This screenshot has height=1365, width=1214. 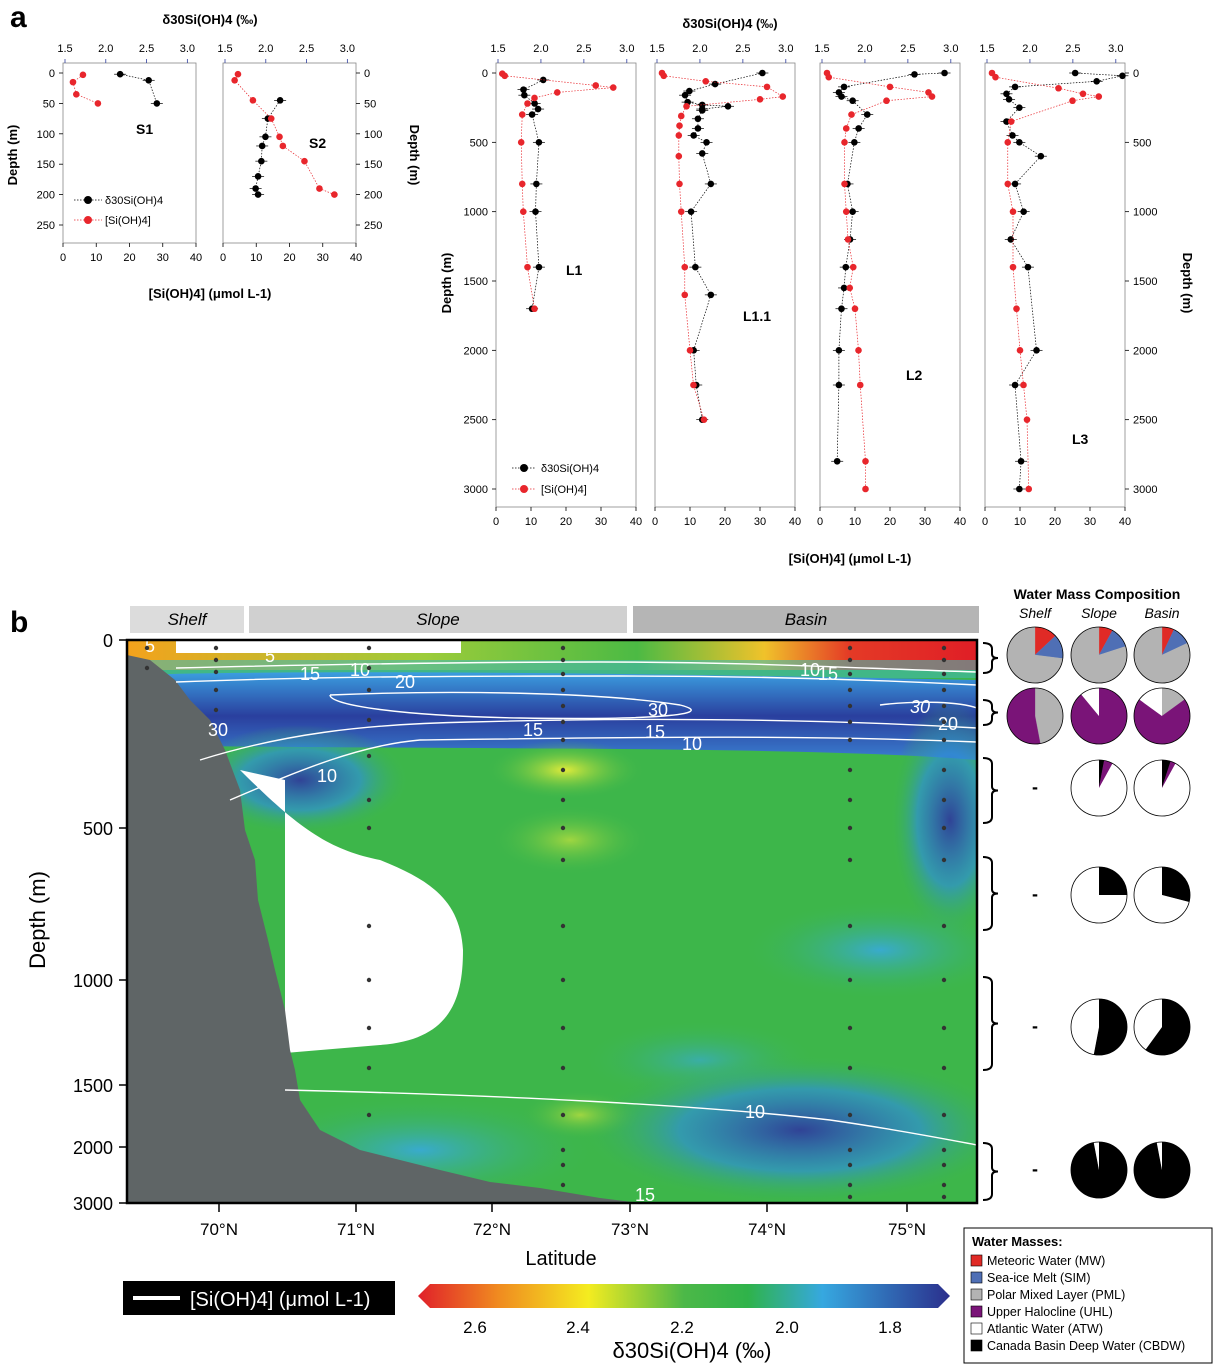 What do you see at coordinates (890, 1327) in the screenshot?
I see `colorbar-tick-label: 1.8` at bounding box center [890, 1327].